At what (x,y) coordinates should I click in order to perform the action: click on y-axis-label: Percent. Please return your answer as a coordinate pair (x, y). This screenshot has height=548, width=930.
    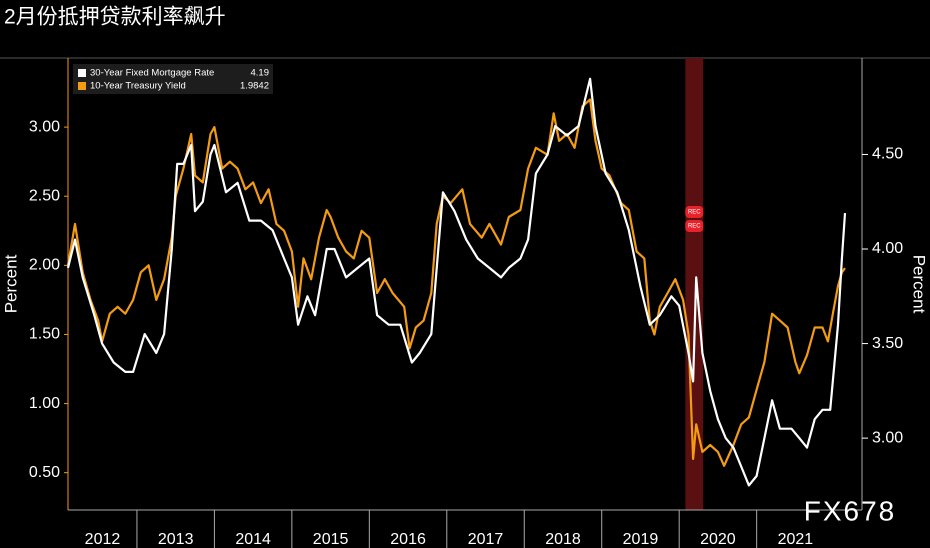
    Looking at the image, I should click on (10, 283).